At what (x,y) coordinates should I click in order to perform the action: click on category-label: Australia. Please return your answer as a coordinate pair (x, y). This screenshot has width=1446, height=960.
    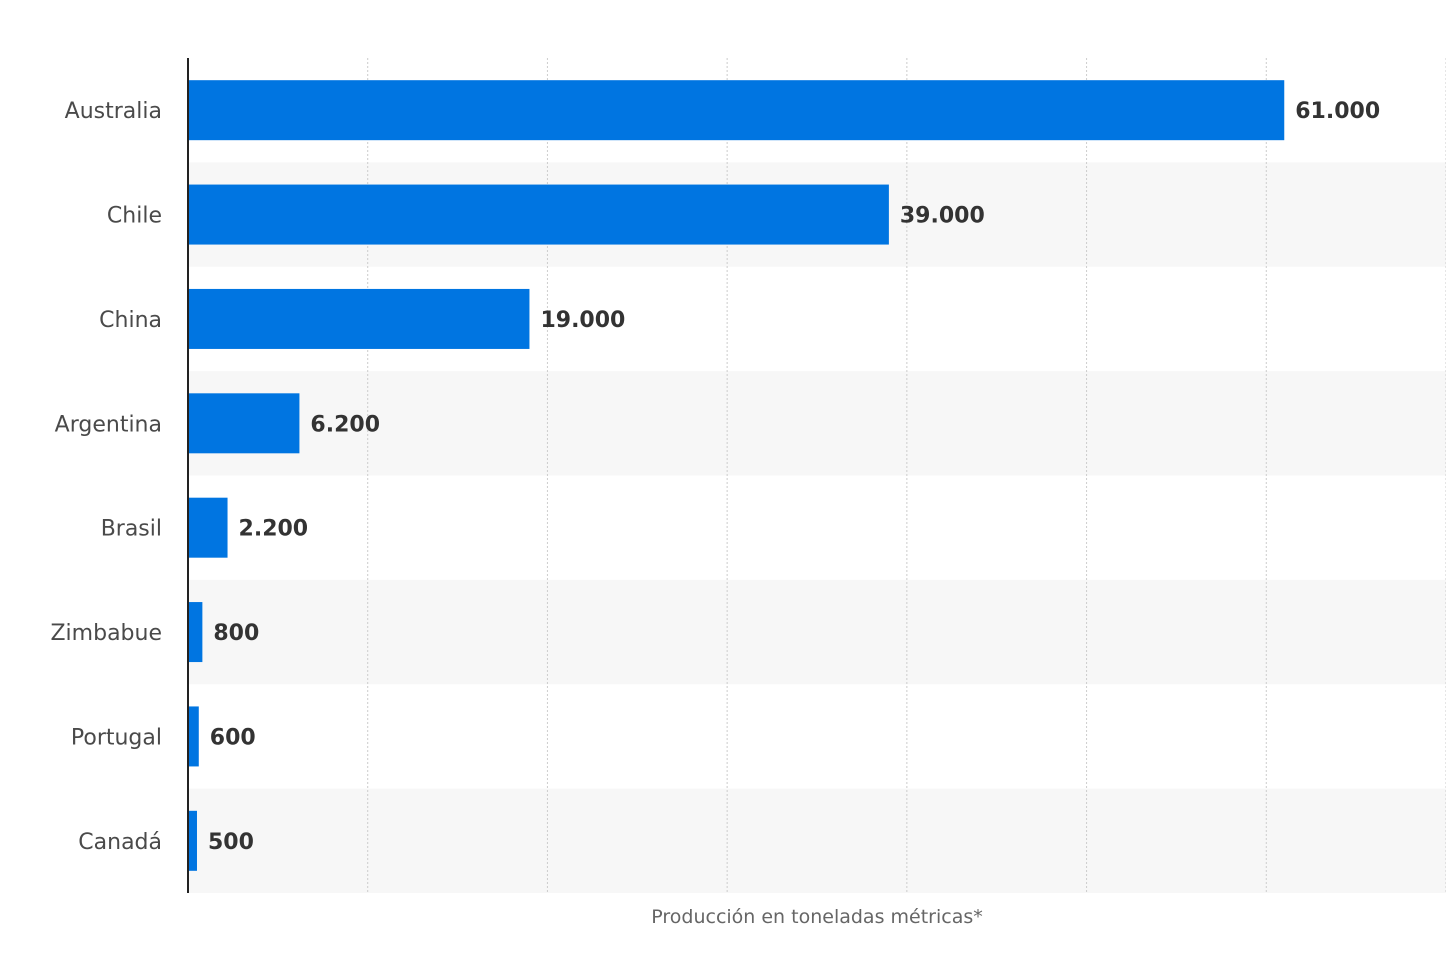
    Looking at the image, I should click on (113, 111).